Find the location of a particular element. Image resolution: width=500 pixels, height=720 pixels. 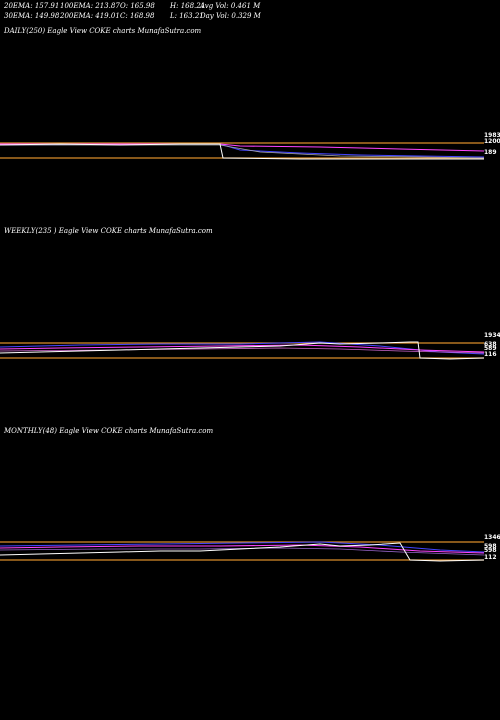

avgvol-stat: Avg Vol: 0.461 M is located at coordinates (230, 6).